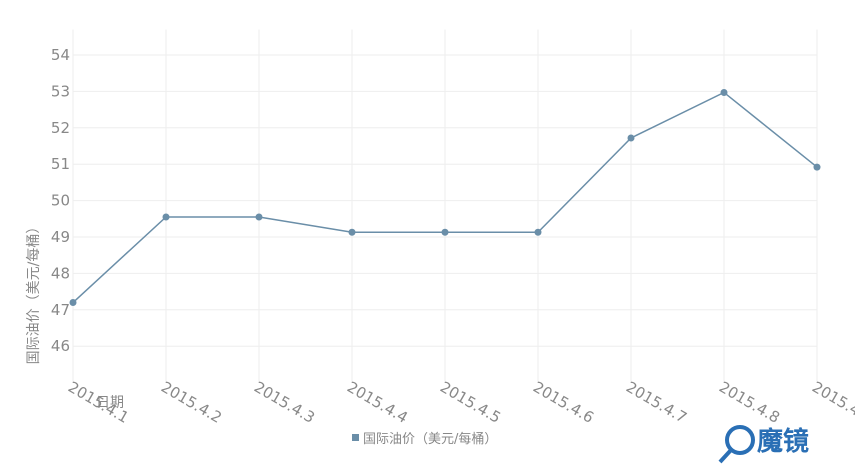 Image resolution: width=855 pixels, height=476 pixels. Describe the element at coordinates (60, 346) in the screenshot. I see `y-tick-label: 46` at that location.